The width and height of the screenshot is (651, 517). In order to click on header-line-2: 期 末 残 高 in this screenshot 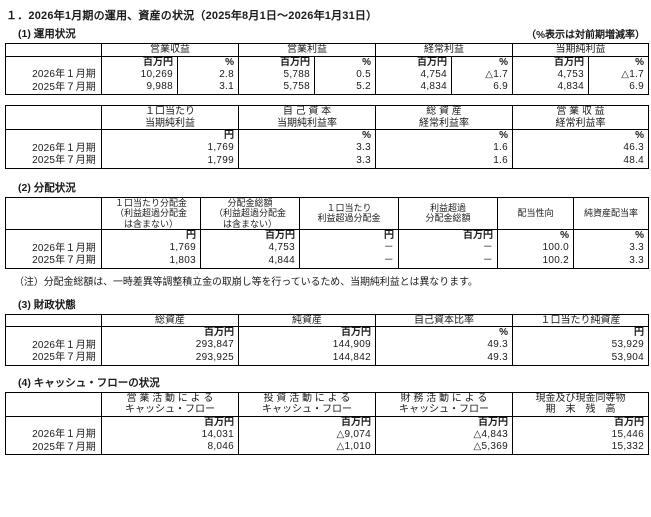, I will do `click(580, 409)`.